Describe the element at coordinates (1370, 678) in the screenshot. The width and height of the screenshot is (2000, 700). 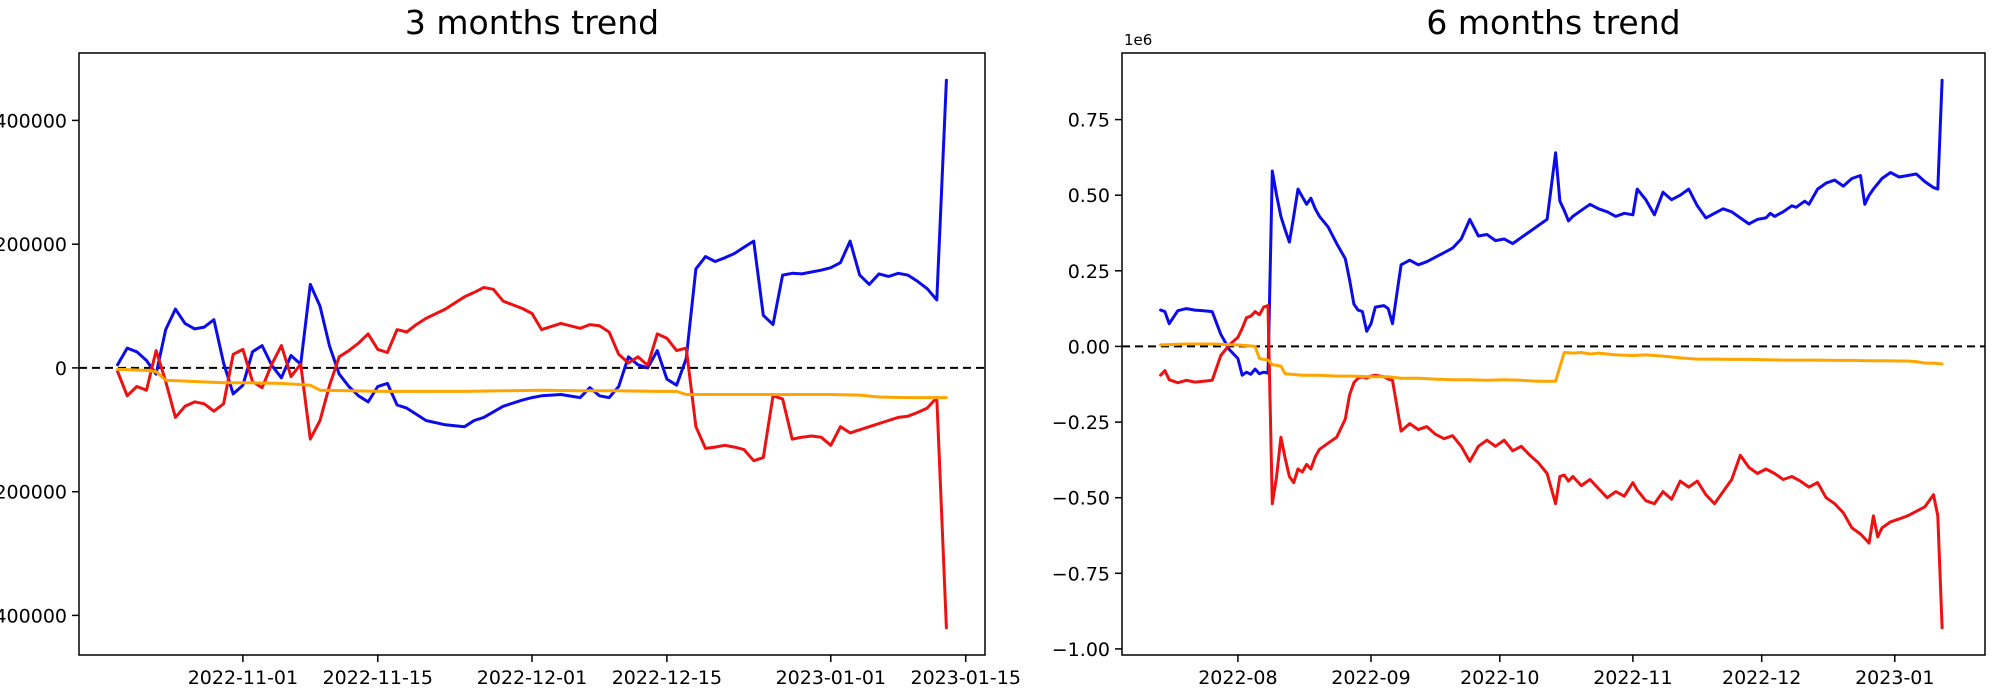
I see `x-tick-label: 2022-09` at that location.